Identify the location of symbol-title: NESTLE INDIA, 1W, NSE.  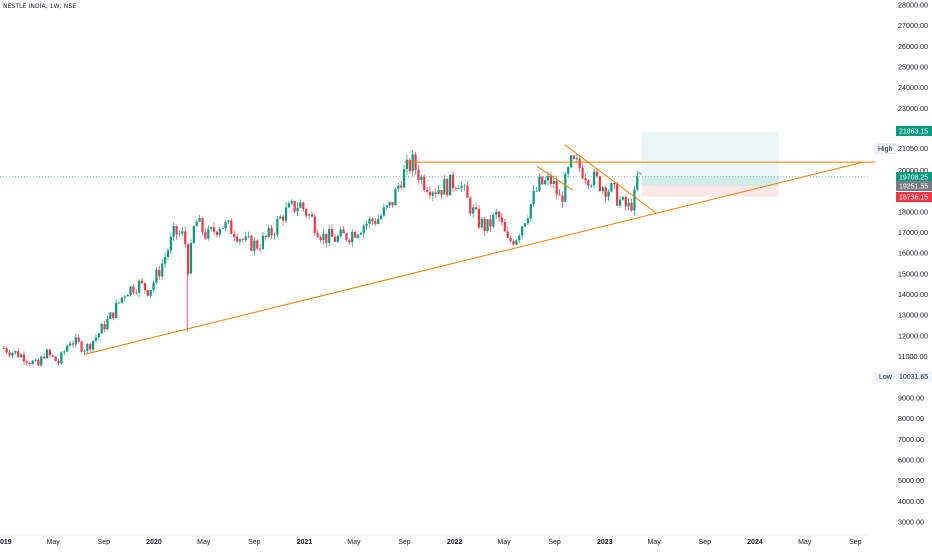
(40, 6).